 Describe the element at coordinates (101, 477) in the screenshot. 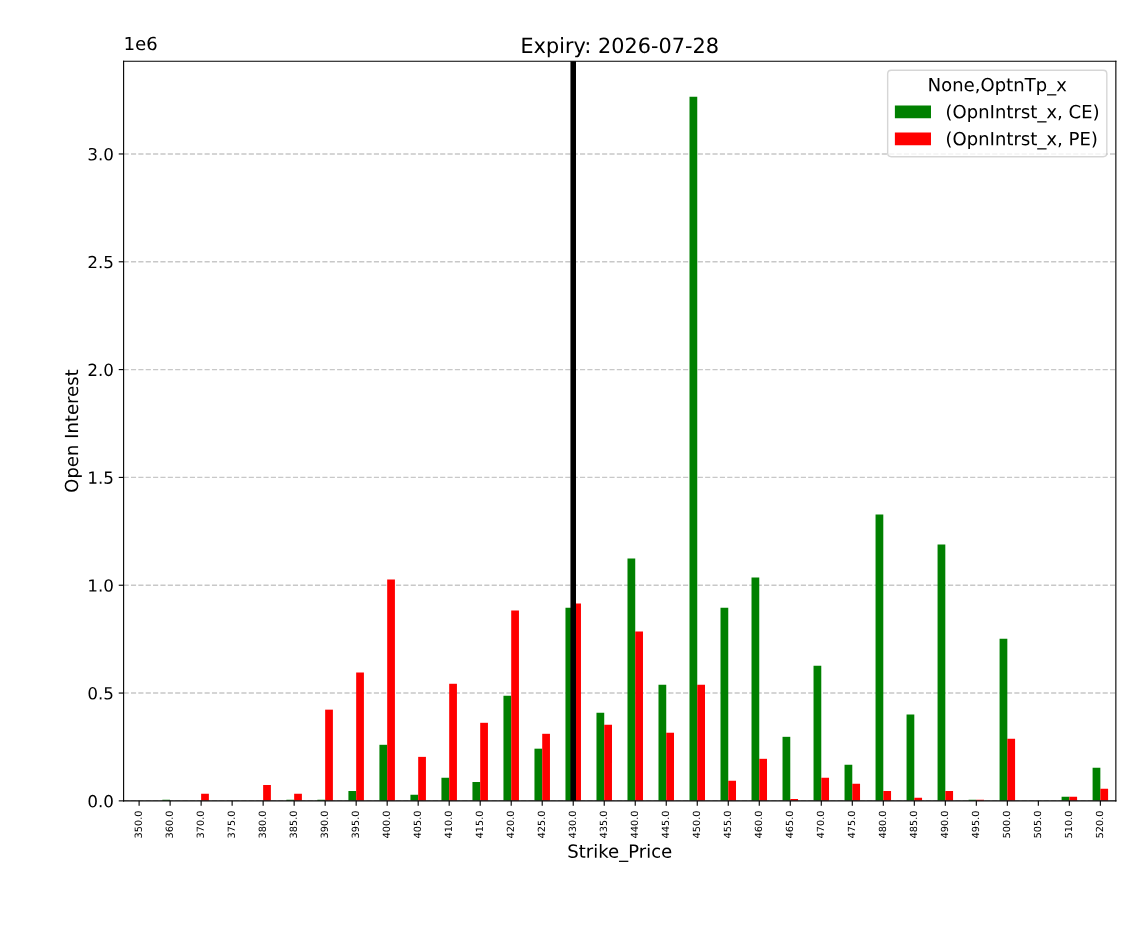

I see `y-tick-label: 1.5` at that location.